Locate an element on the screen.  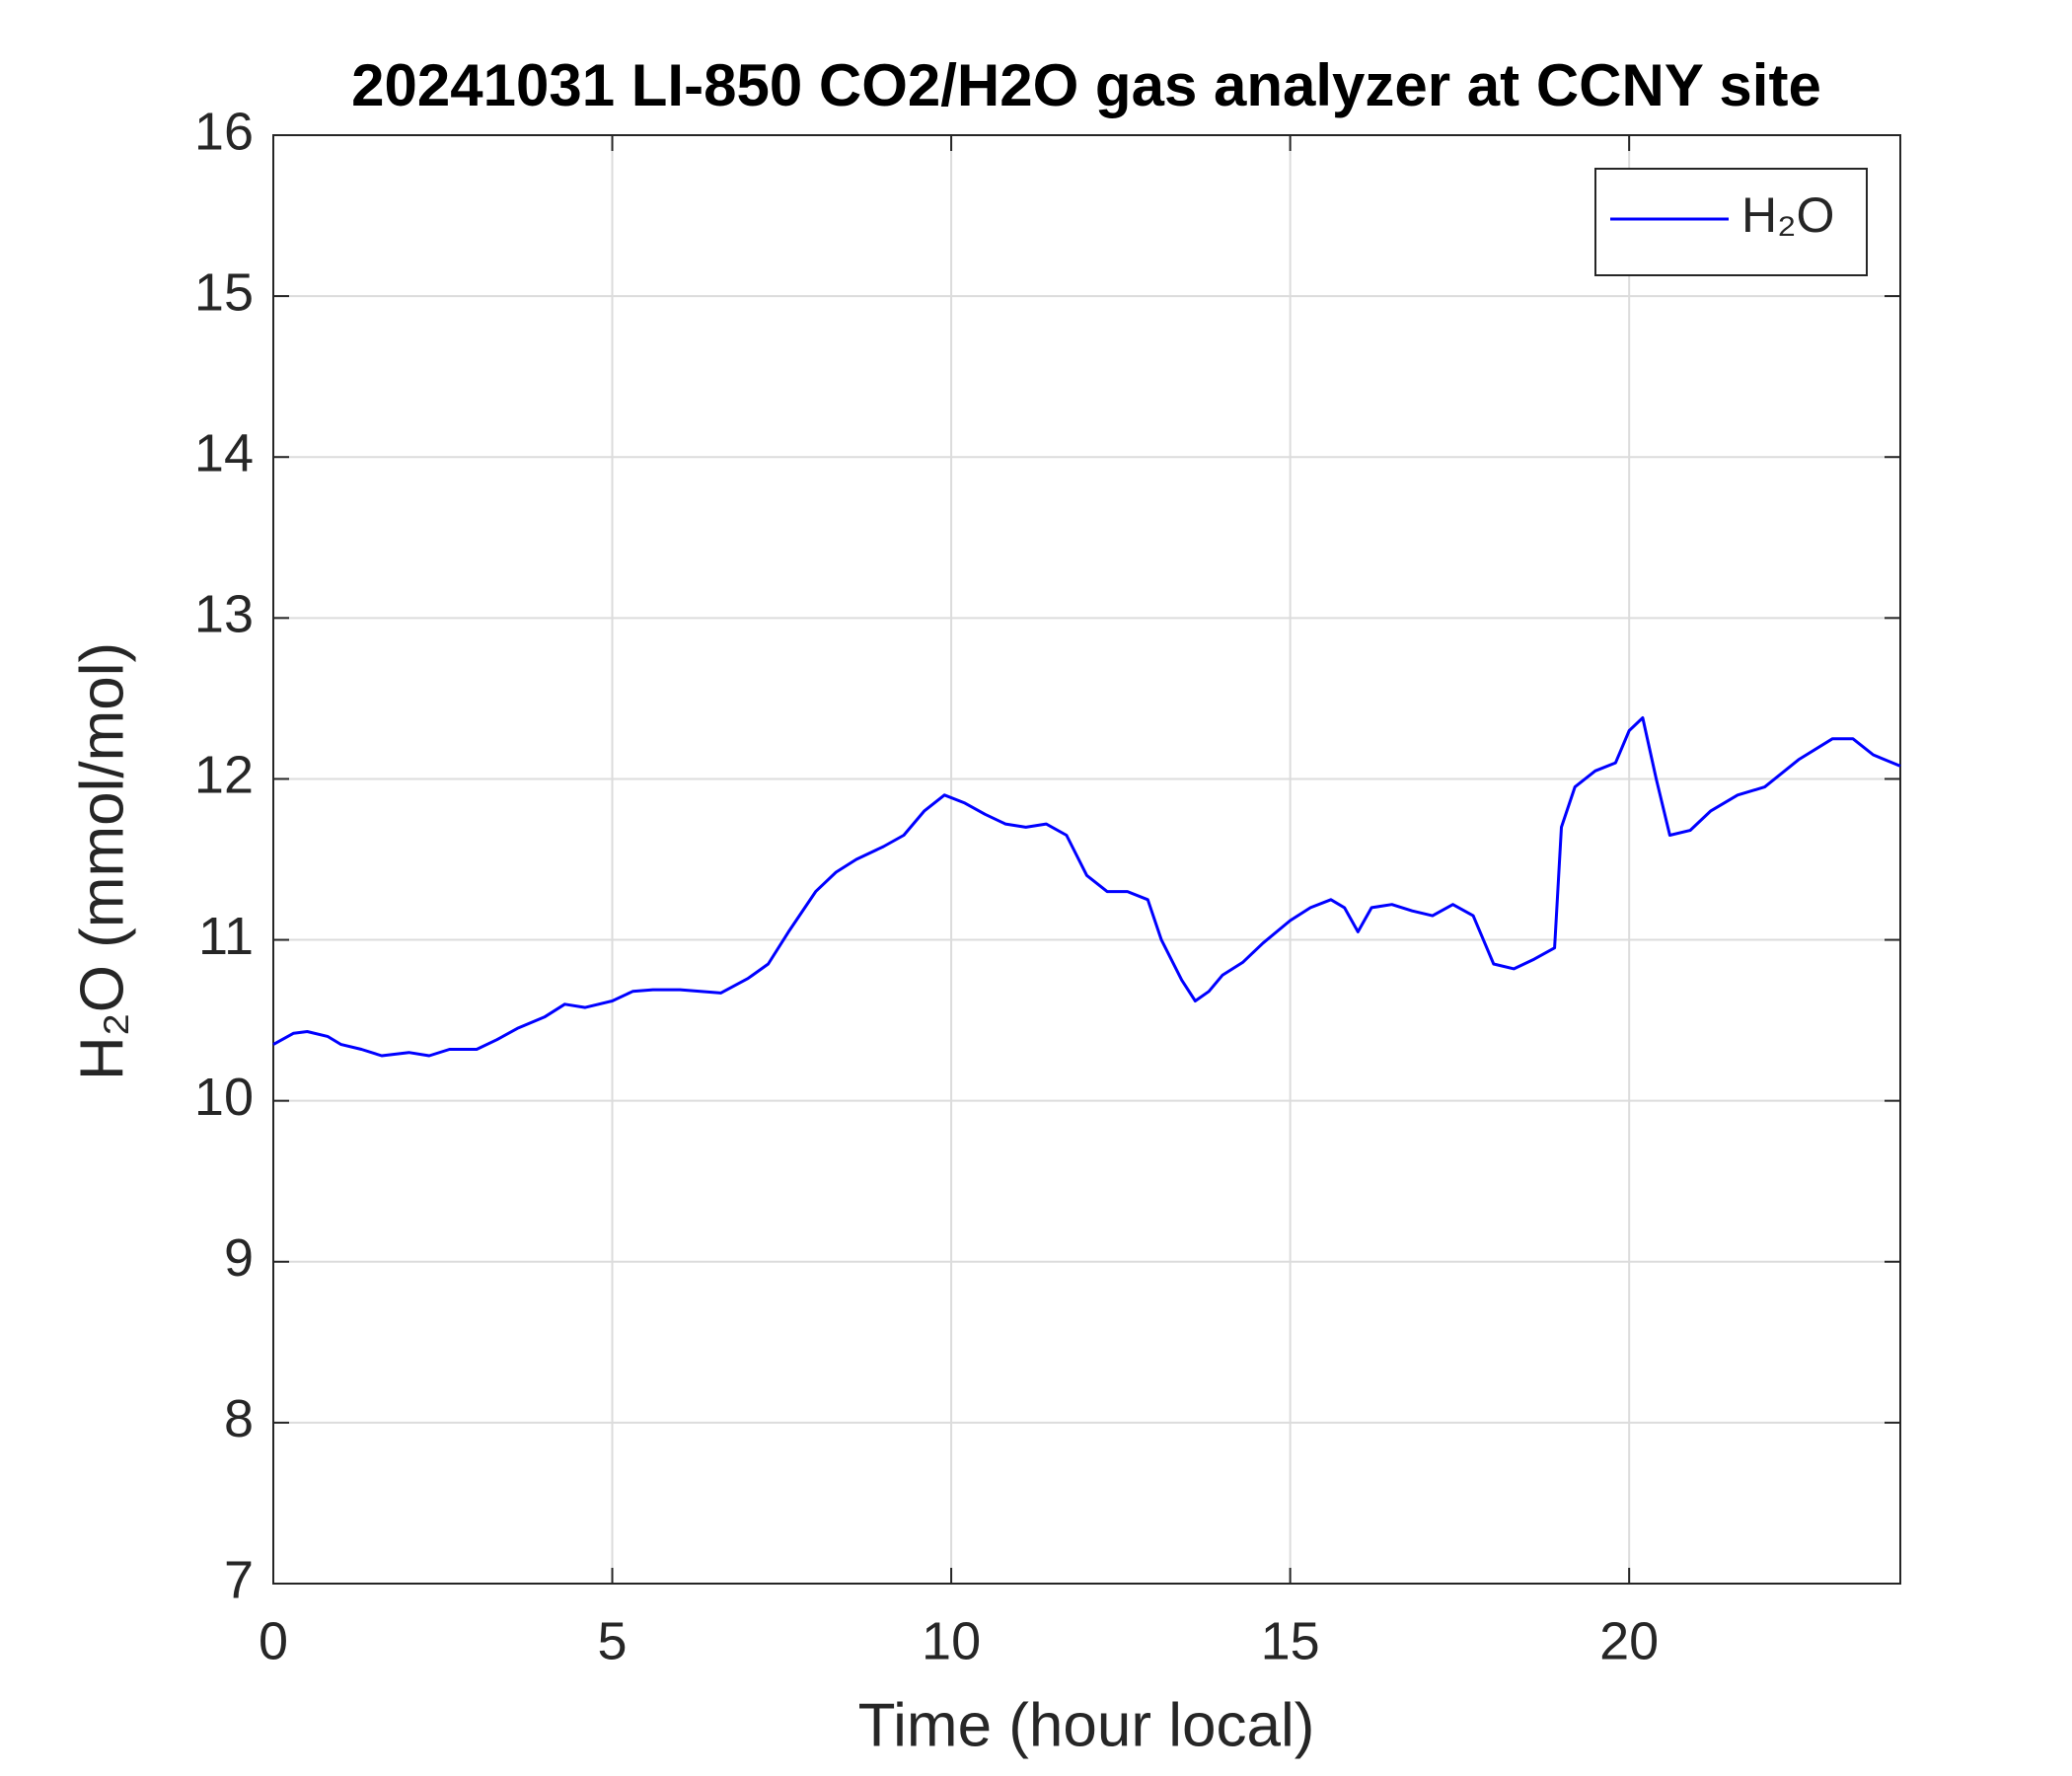
x-tick-label: 0 is located at coordinates (274, 1640).